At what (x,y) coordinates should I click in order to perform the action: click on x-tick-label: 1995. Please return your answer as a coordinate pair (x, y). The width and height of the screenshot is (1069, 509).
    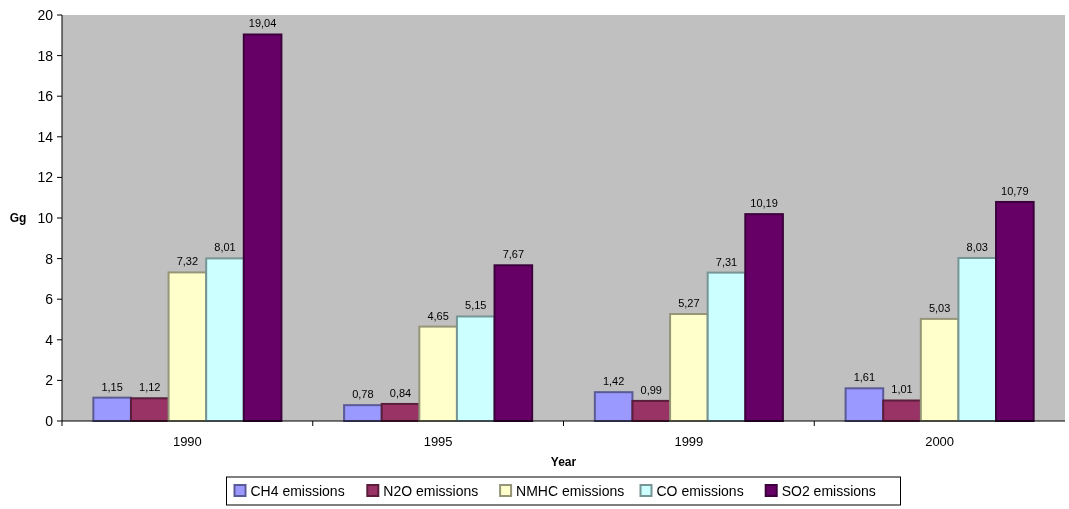
    Looking at the image, I should click on (438, 441).